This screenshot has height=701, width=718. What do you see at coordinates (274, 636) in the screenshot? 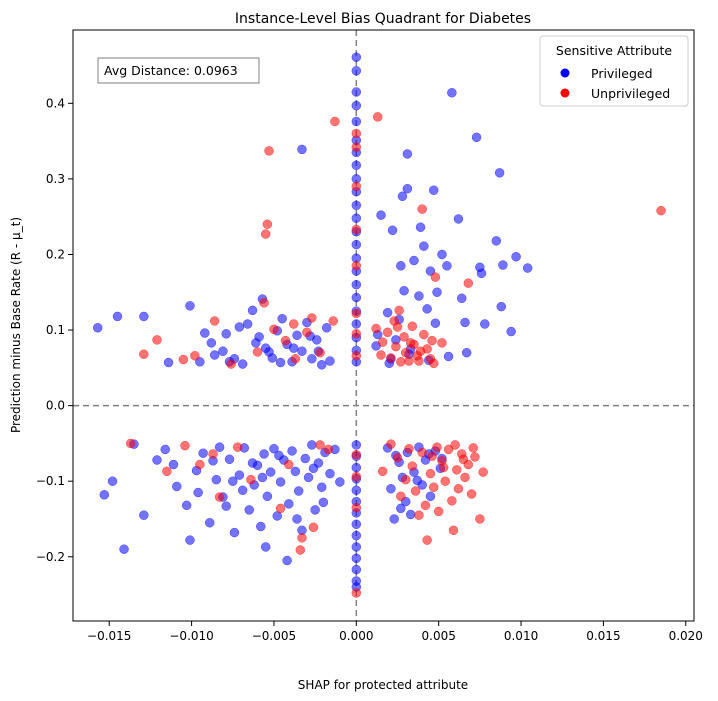
I see `x-tick-label: −0.005` at bounding box center [274, 636].